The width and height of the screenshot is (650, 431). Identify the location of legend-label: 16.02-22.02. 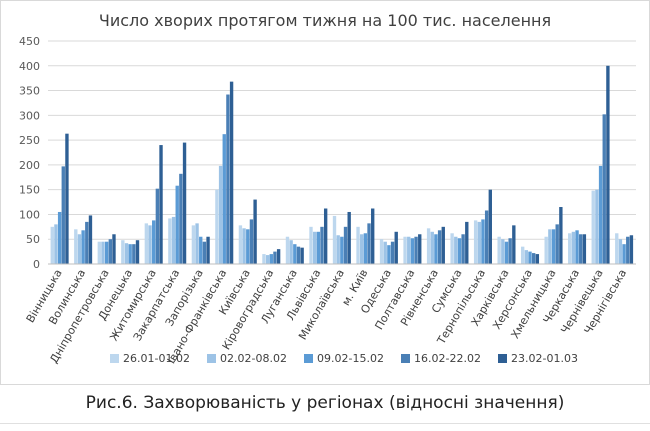
(447, 358).